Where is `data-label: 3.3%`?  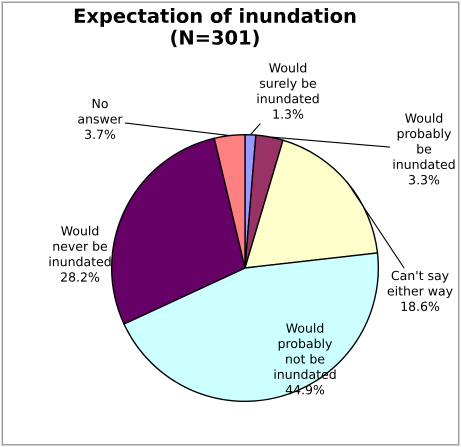
data-label: 3.3% is located at coordinates (424, 179).